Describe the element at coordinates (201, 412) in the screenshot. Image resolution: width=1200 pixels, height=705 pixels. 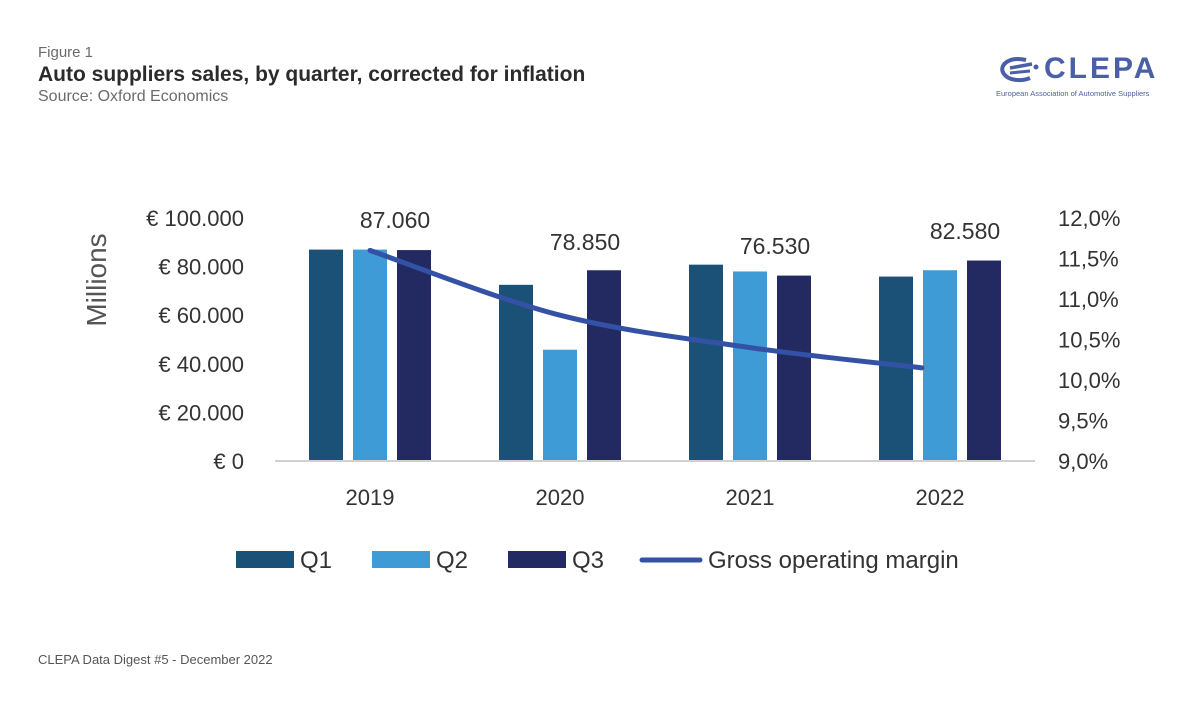
I see `y-tick-label: € 20.000` at that location.